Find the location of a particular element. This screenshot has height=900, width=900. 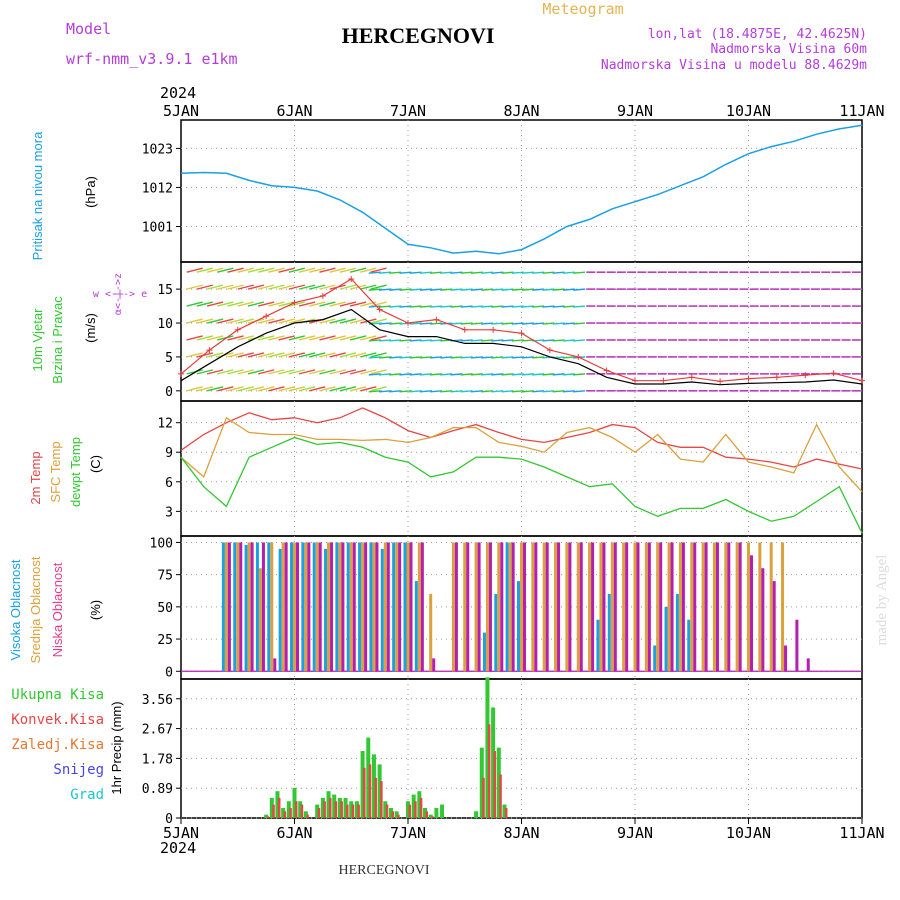

x-tick-label-top: 8JAN is located at coordinates (521, 111).